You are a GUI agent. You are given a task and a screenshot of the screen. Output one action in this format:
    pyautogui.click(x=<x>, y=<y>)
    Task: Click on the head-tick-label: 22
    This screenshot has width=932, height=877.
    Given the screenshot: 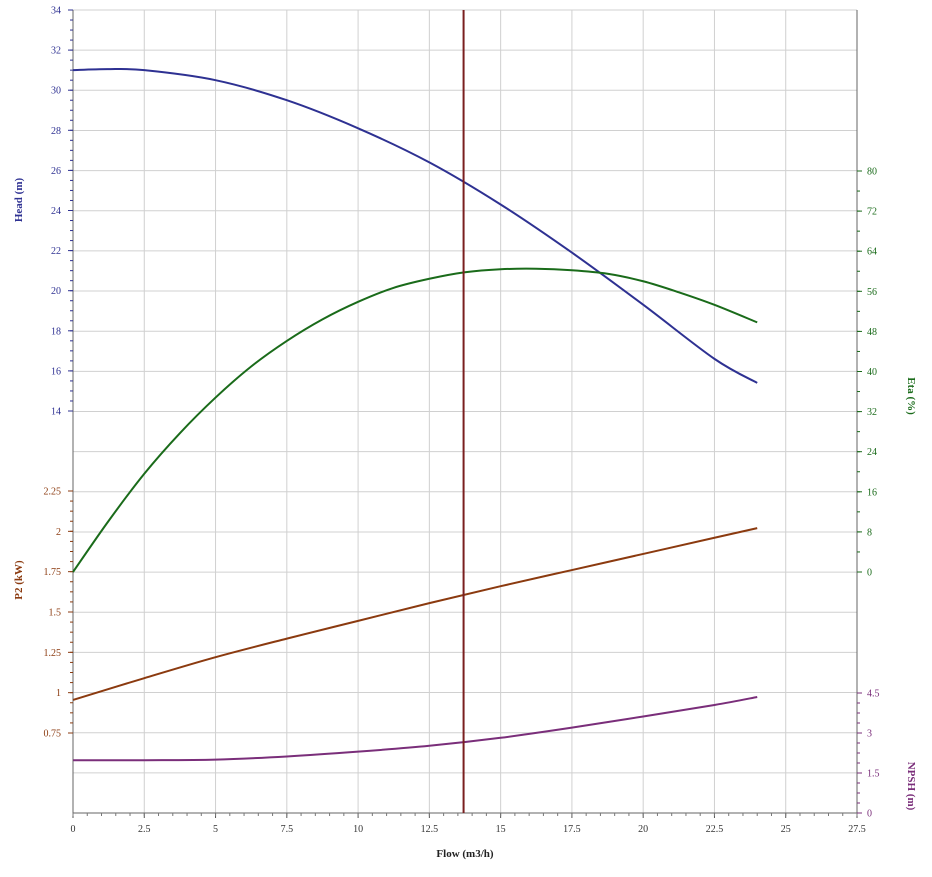 What is the action you would take?
    pyautogui.click(x=56, y=251)
    